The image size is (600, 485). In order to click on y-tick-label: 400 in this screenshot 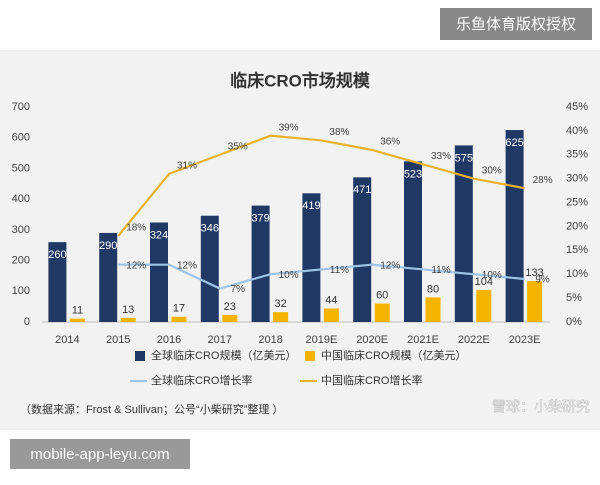, I will do `click(21, 199)`.